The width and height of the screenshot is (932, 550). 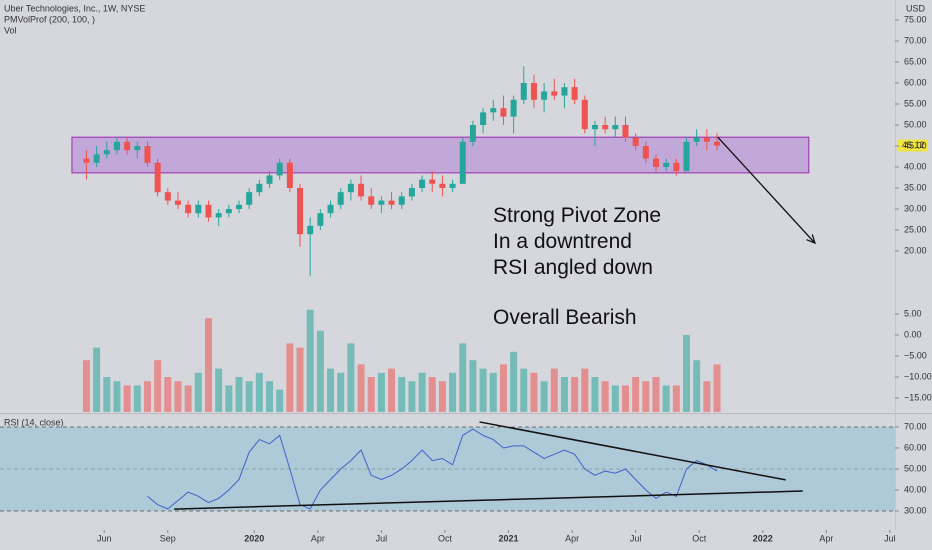 What do you see at coordinates (915, 103) in the screenshot?
I see `y-tick-label: 55.00` at bounding box center [915, 103].